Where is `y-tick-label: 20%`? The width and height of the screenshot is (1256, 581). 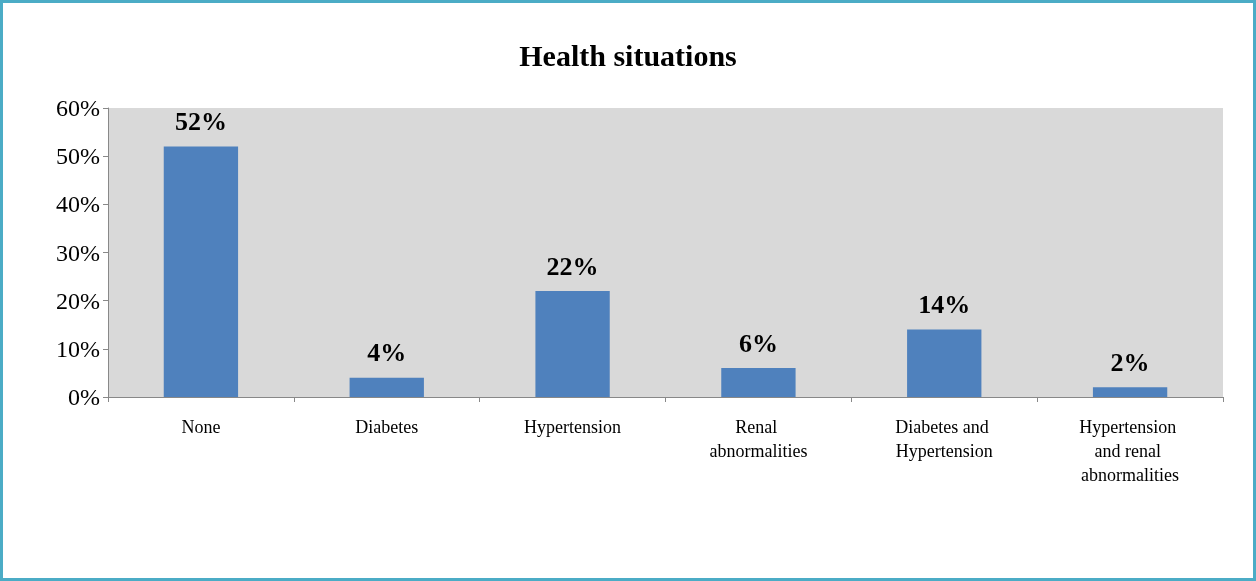 y-tick-label: 20% is located at coordinates (78, 300).